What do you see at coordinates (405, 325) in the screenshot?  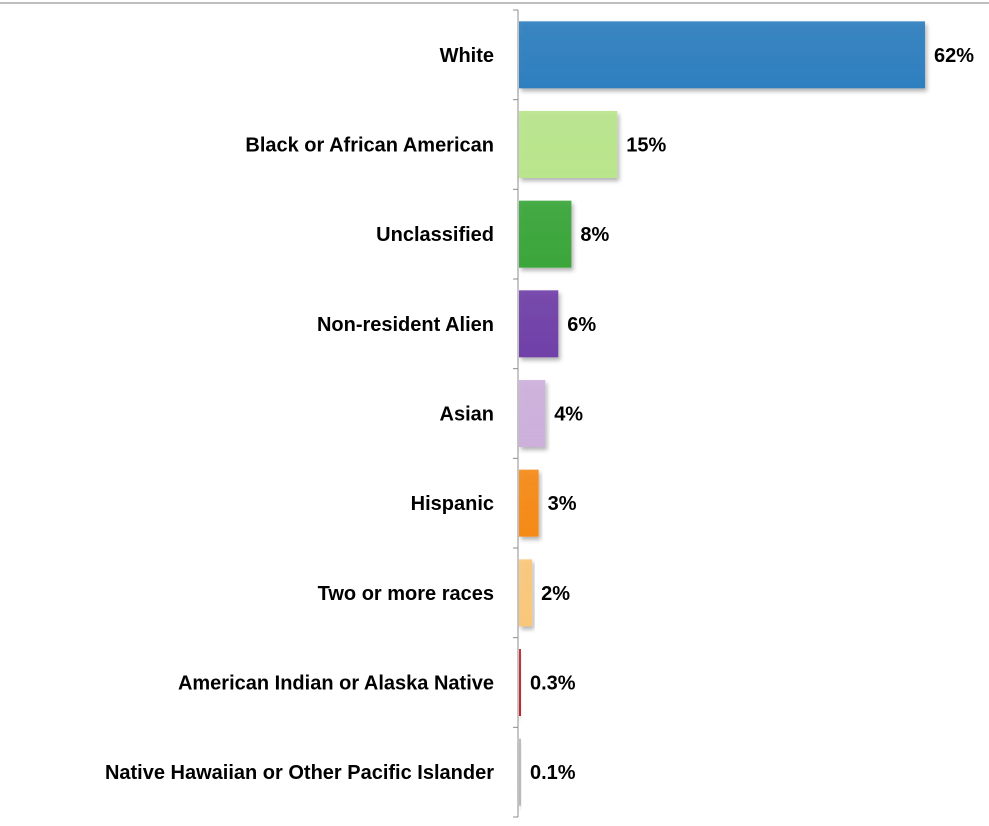 I see `category-label: Non-resident Alien` at bounding box center [405, 325].